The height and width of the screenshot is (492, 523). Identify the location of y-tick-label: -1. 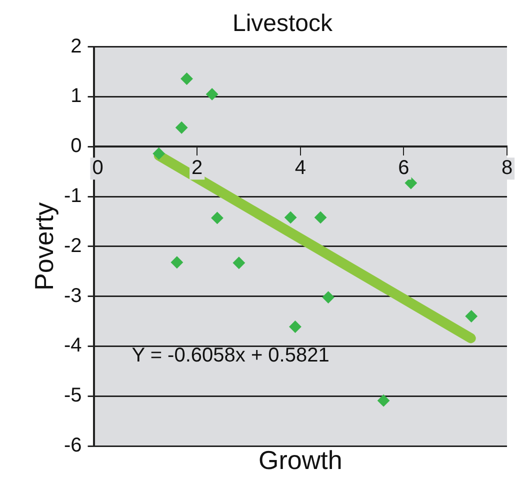
(73, 196).